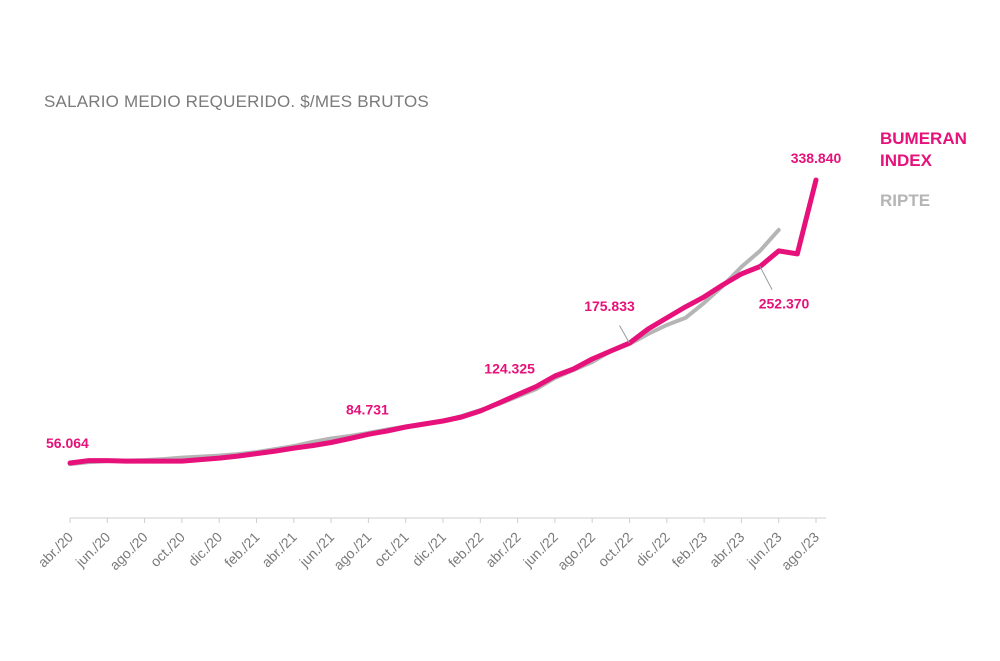  Describe the element at coordinates (242, 550) in the screenshot. I see `x-tick-label: feb./21` at that location.